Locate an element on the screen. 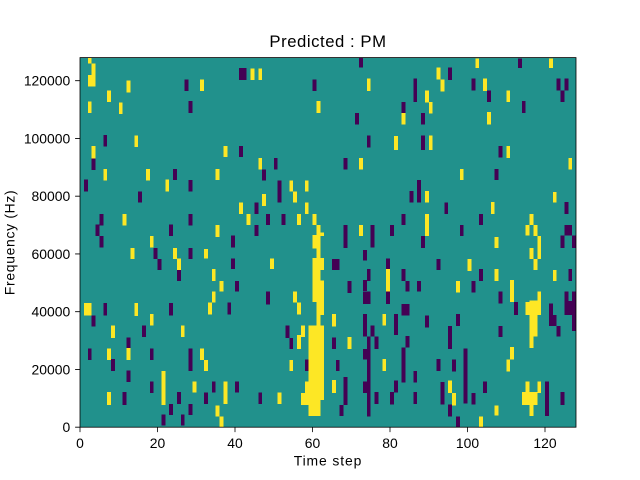 This screenshot has height=480, width=640. svg-text: 20 is located at coordinates (158, 443).